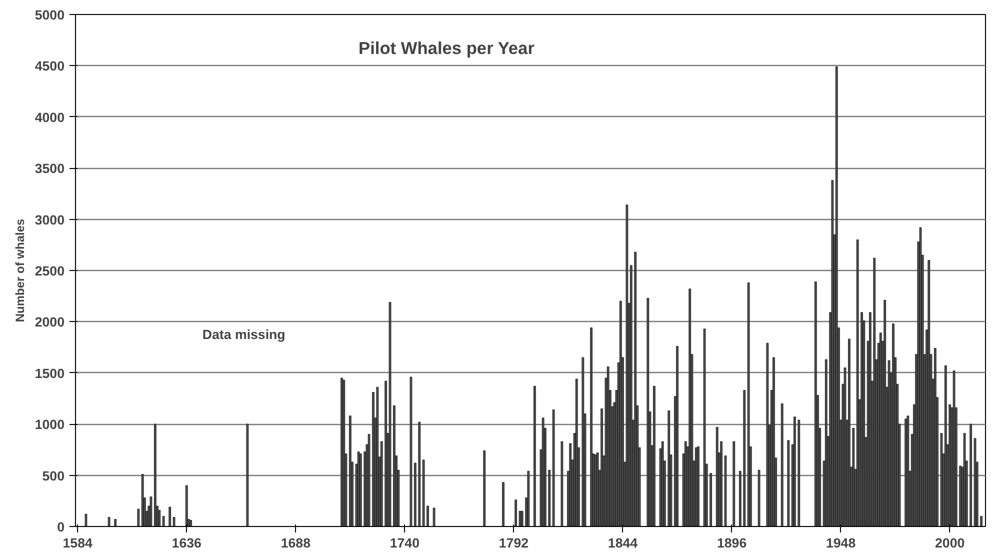 This screenshot has height=556, width=993. I want to click on x-tick-label: 1792, so click(513, 543).